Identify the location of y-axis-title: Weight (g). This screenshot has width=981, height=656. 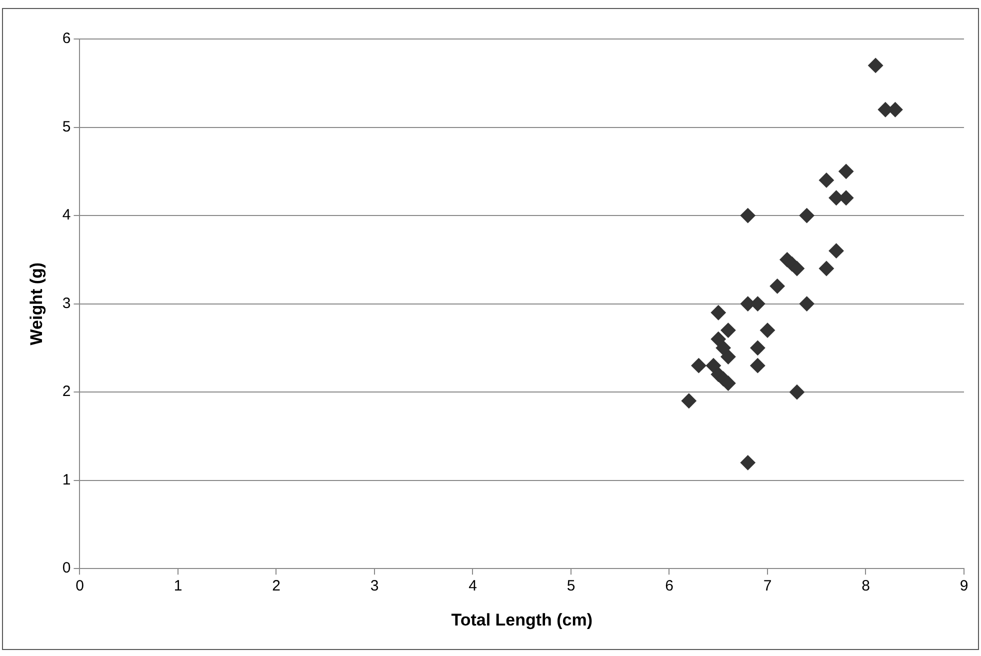
(36, 304).